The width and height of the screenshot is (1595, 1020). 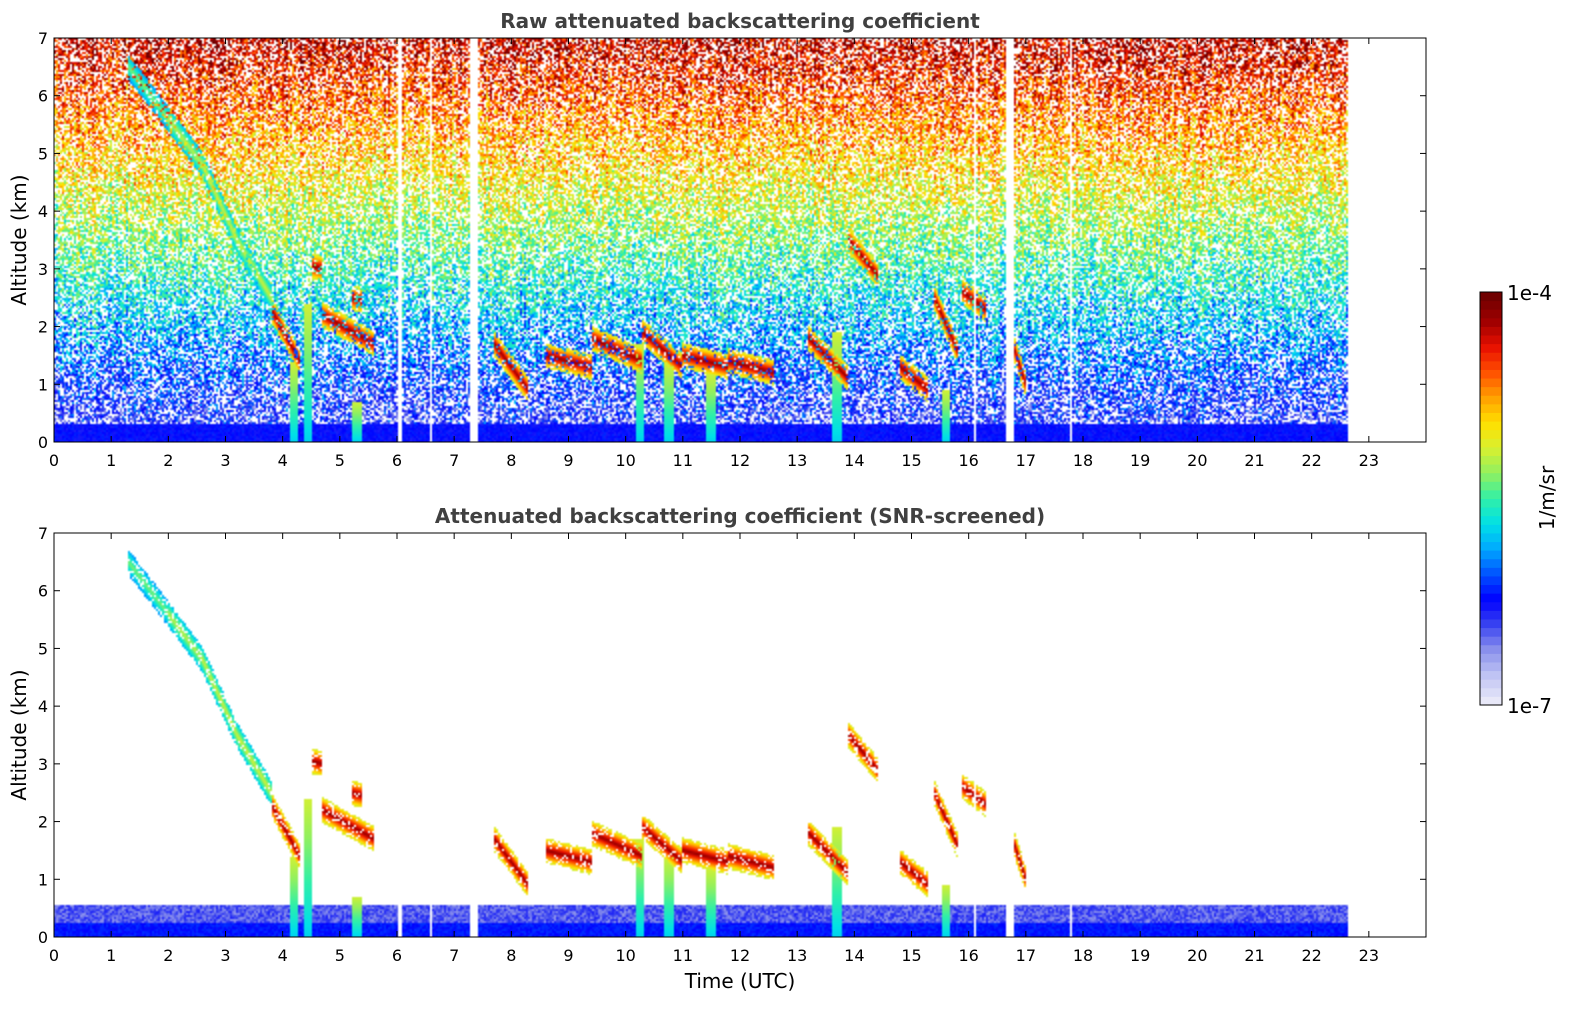 I want to click on colorbar-max-label: 1e-4, so click(x=1529, y=293).